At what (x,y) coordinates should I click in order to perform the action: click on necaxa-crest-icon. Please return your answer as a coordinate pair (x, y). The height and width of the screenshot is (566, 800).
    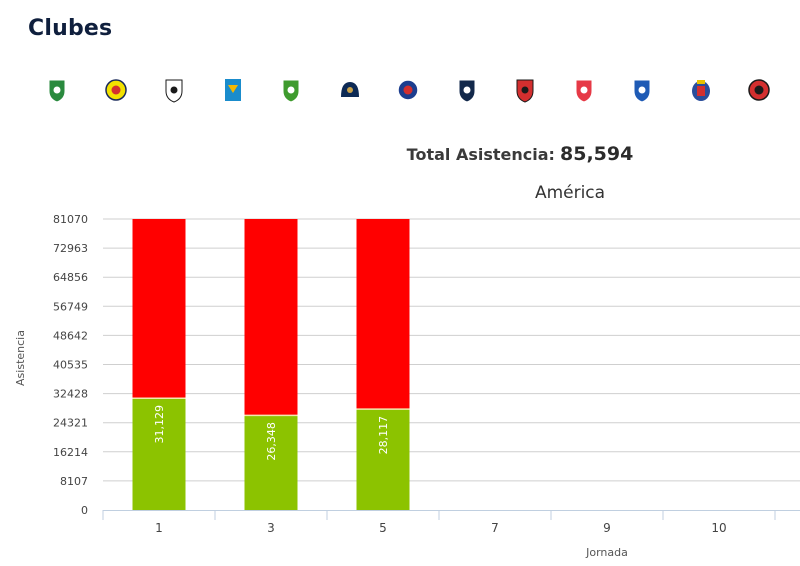
    Looking at the image, I should click on (583, 91).